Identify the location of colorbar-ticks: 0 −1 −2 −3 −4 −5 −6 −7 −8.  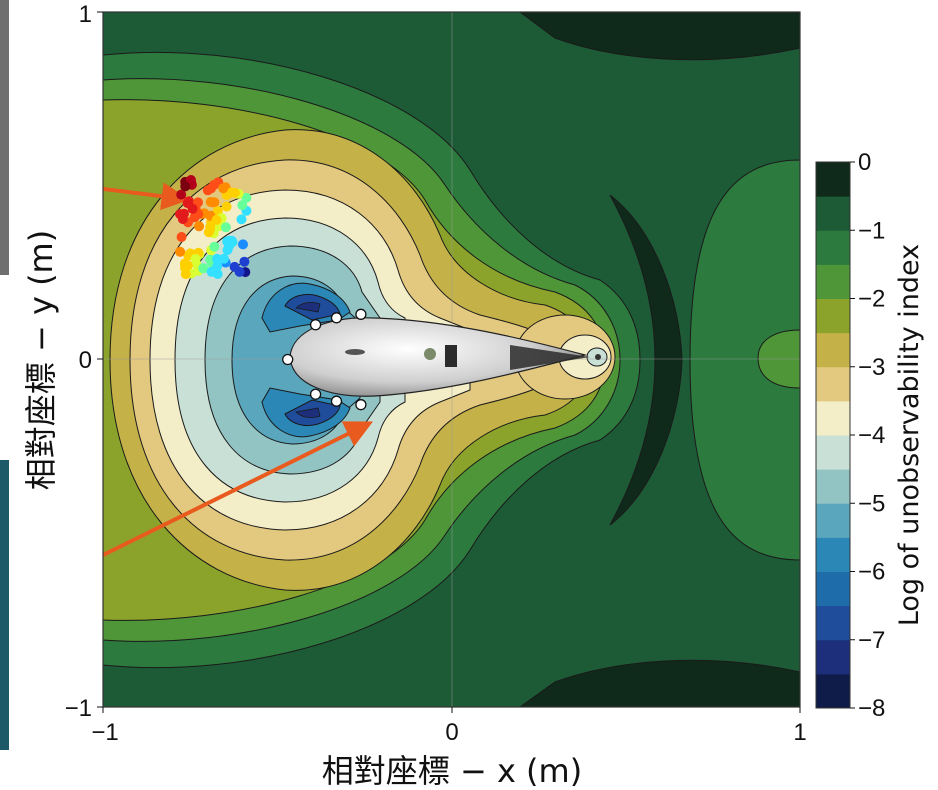
(867, 435).